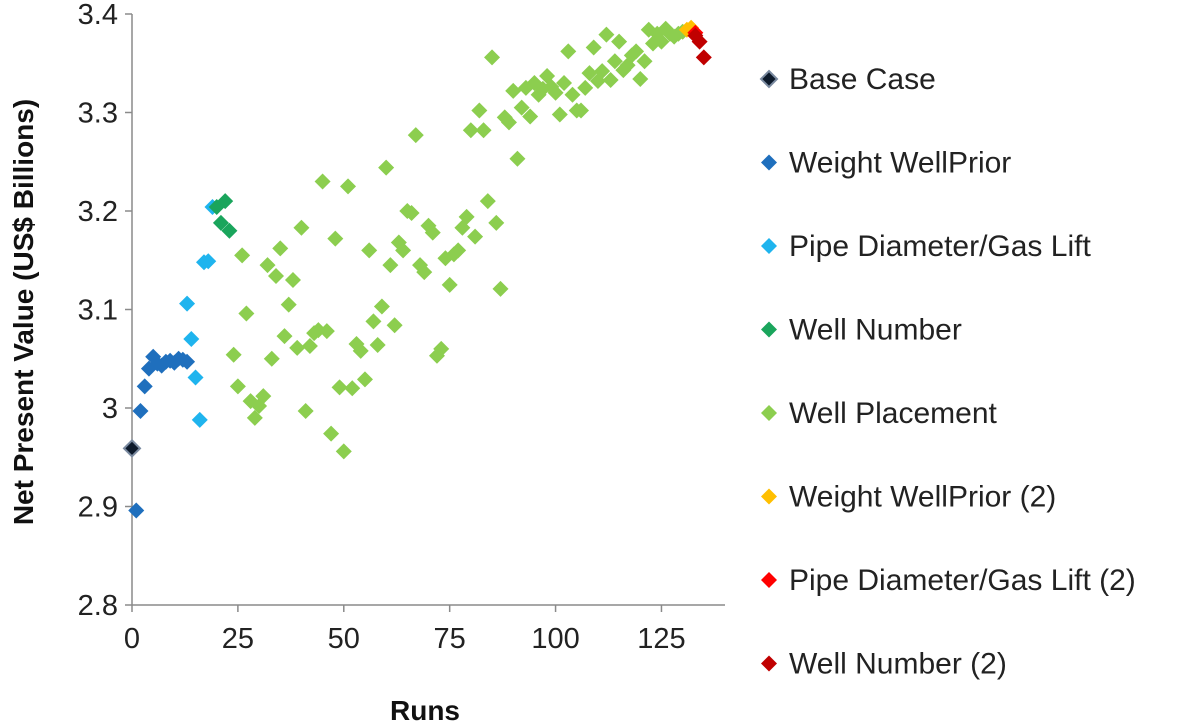 This screenshot has height=725, width=1200. What do you see at coordinates (98, 15) in the screenshot?
I see `y-tick-label: 3.4` at bounding box center [98, 15].